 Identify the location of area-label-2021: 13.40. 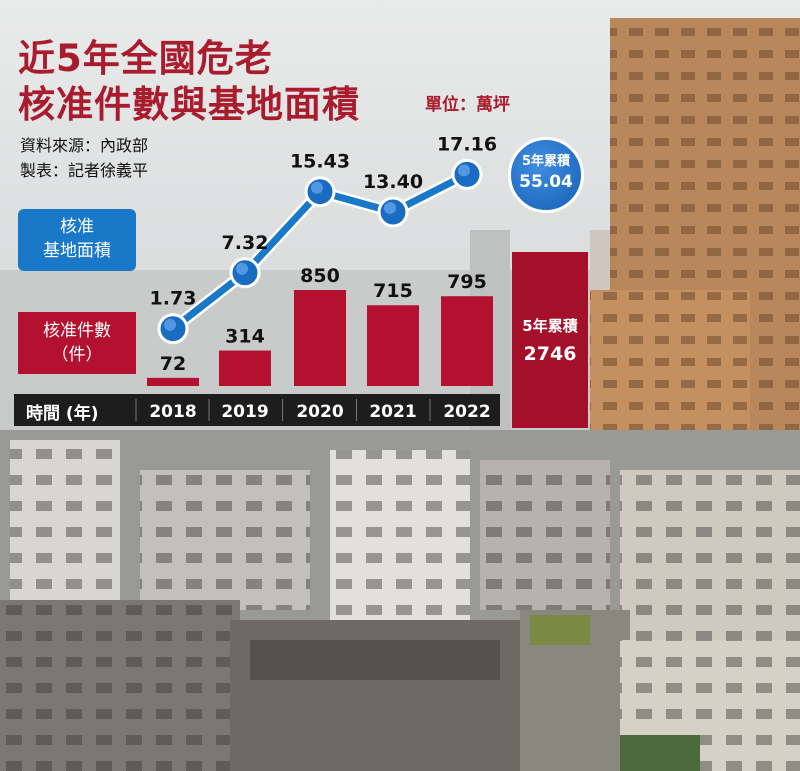
(393, 182).